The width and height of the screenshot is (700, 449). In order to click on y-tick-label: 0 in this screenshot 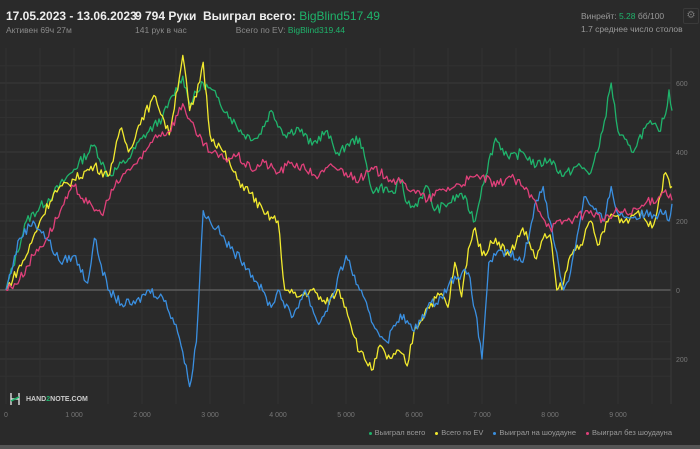, I will do `click(678, 291)`.